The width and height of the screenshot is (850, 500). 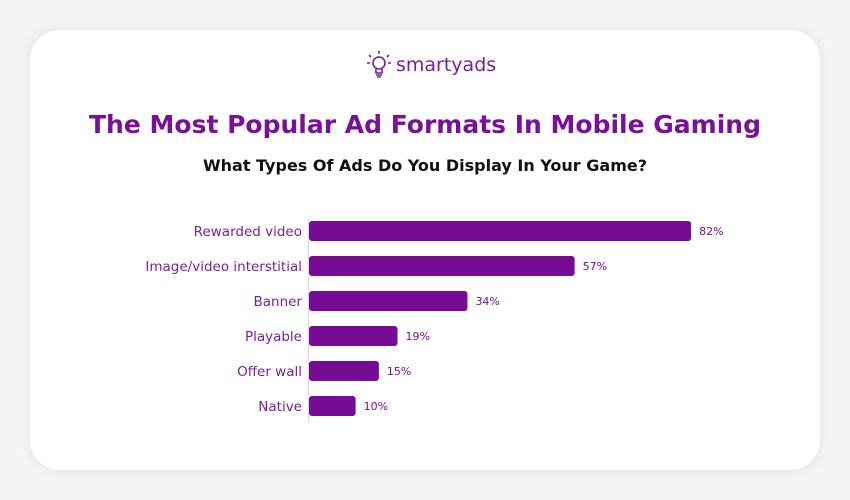 What do you see at coordinates (446, 65) in the screenshot?
I see `logo-text: smartyads` at bounding box center [446, 65].